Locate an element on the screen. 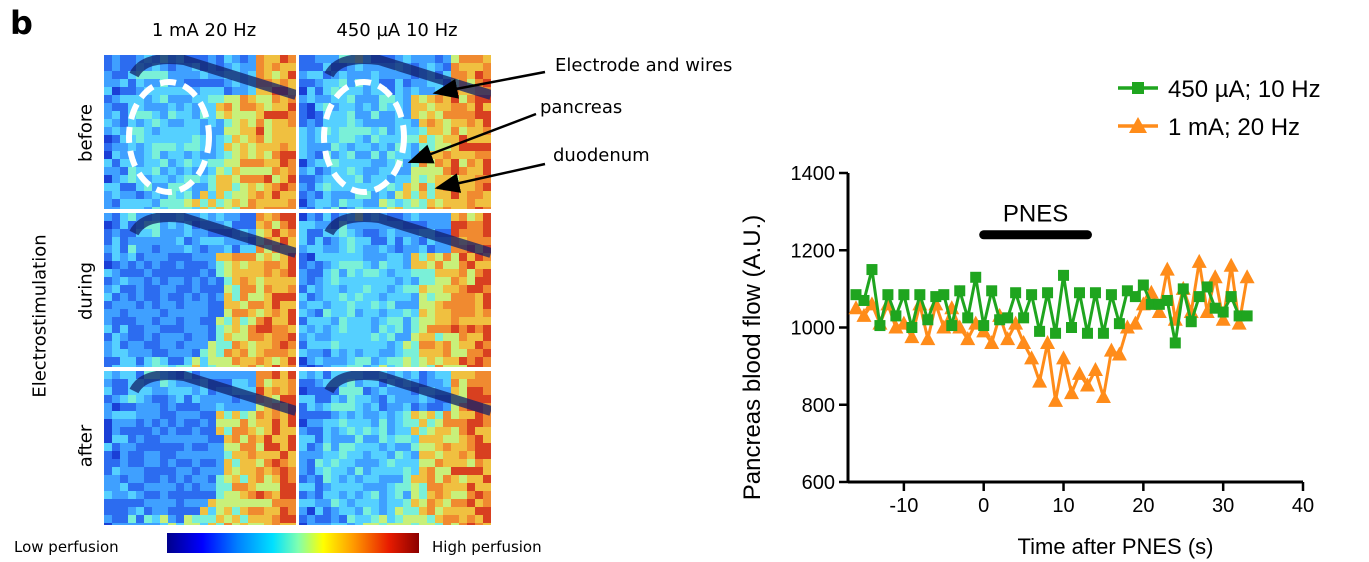  pnes-label: PNES is located at coordinates (1035, 213).